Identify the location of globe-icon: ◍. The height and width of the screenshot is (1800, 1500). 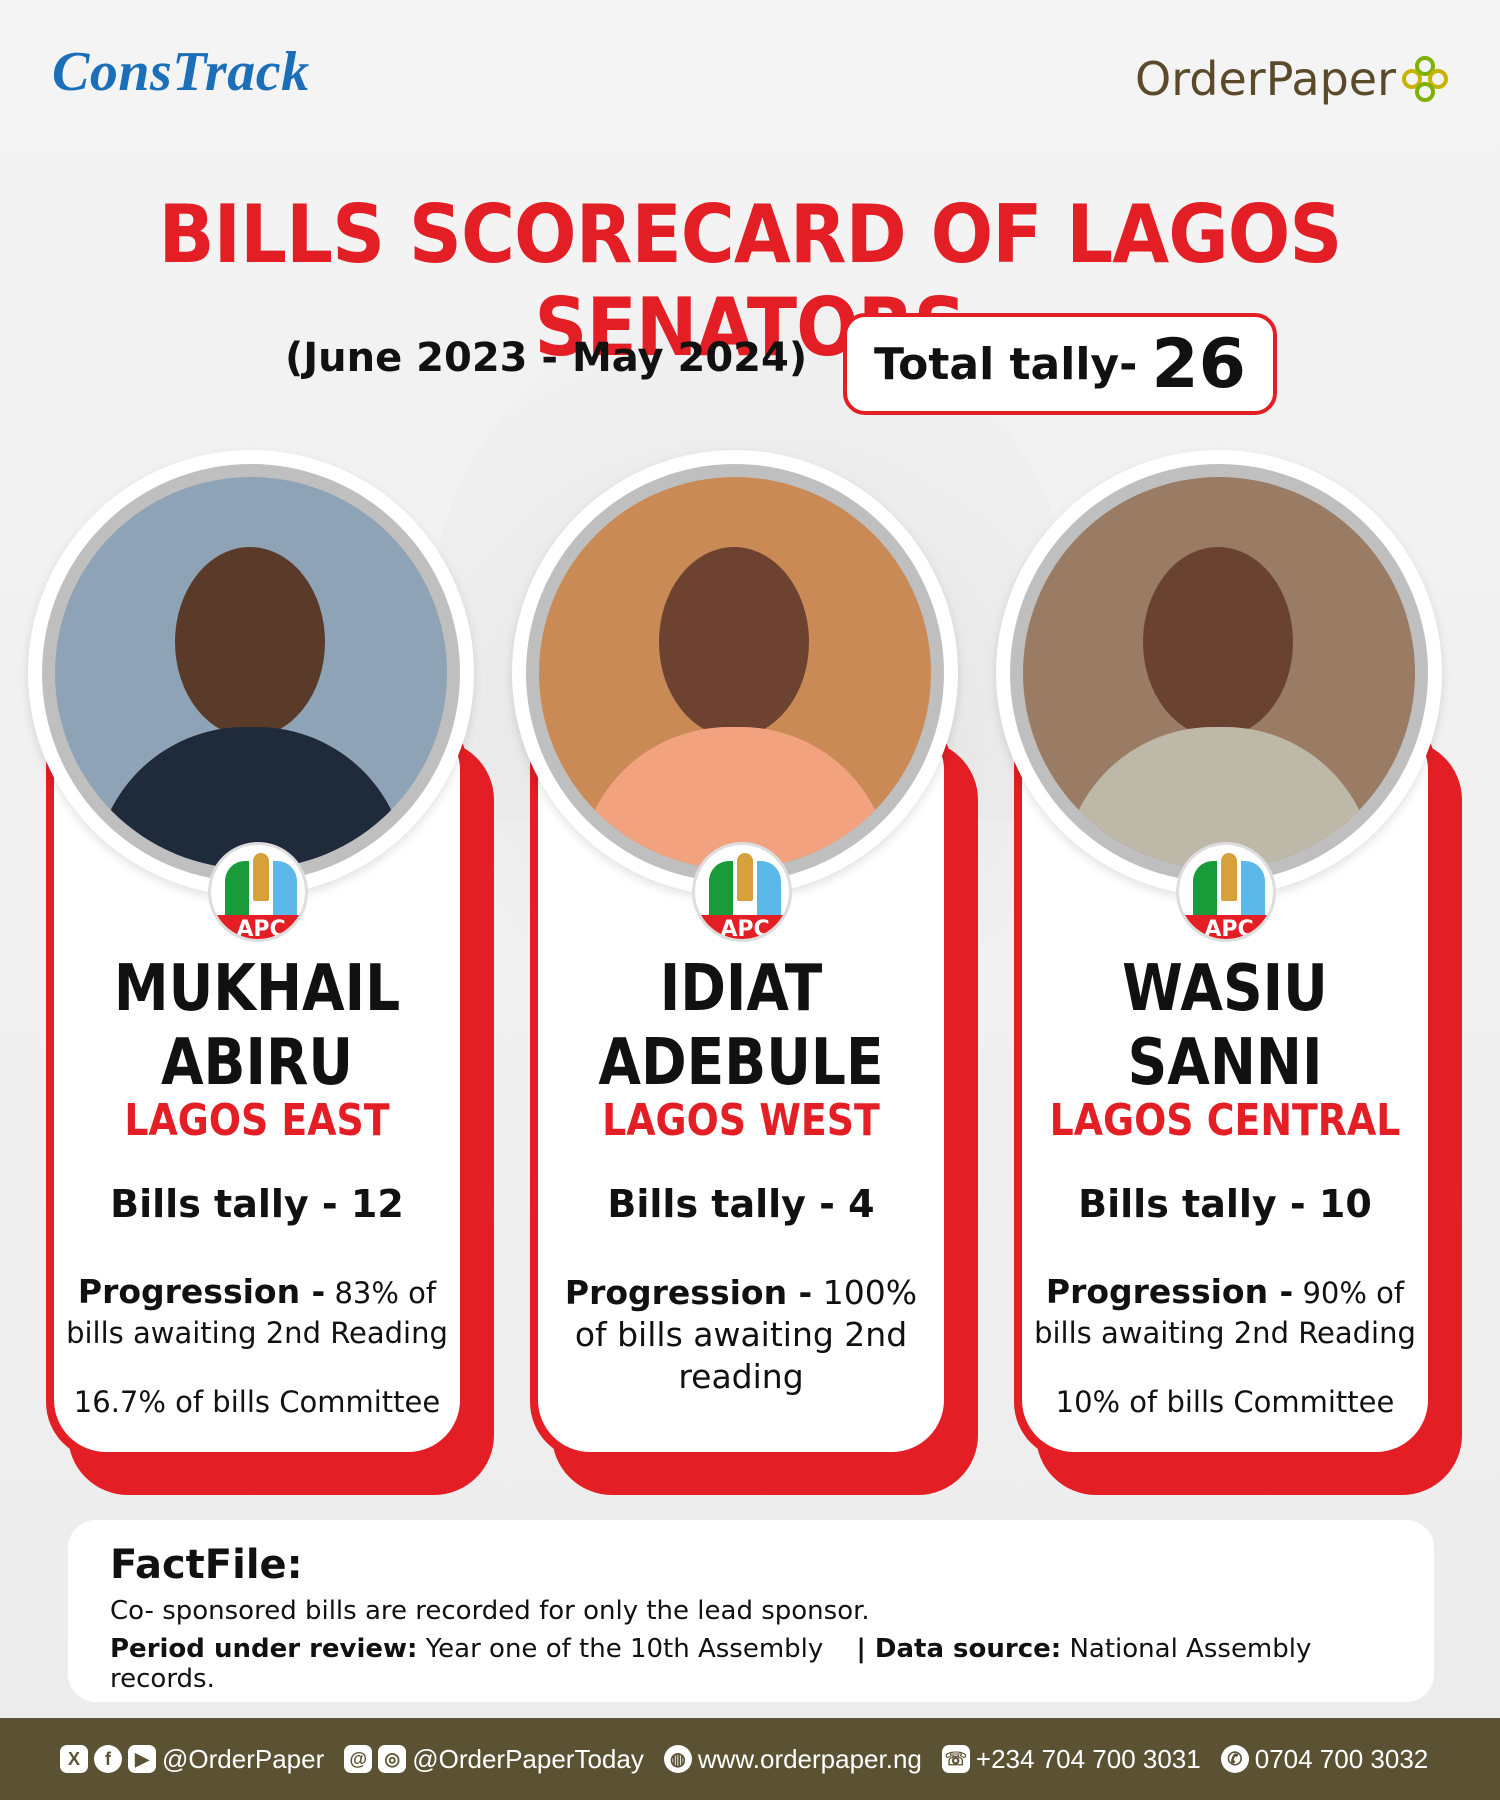
(677, 1759).